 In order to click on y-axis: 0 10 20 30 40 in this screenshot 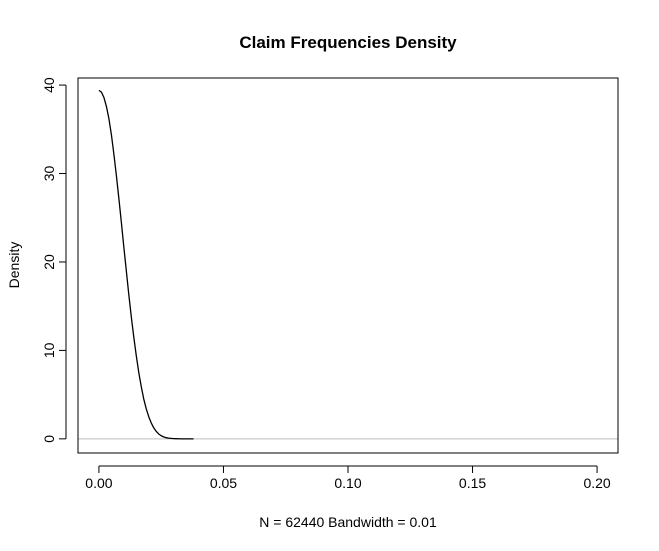, I will do `click(54, 260)`.